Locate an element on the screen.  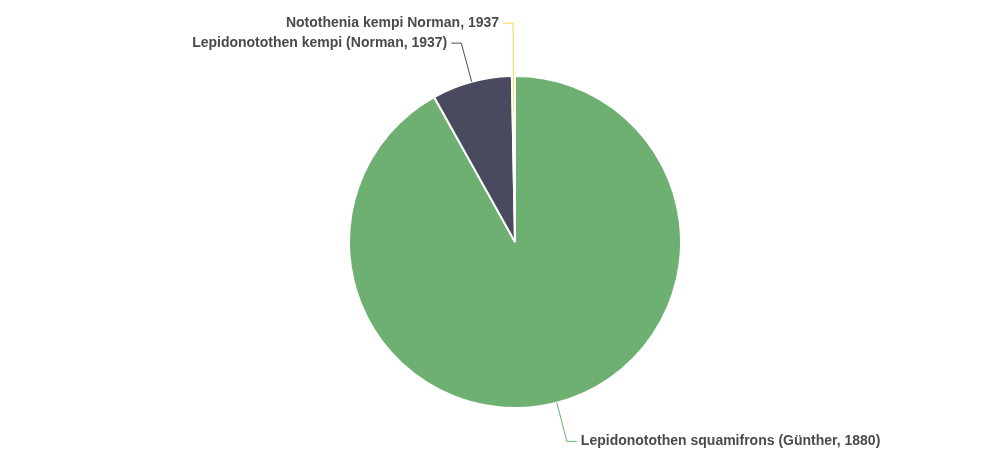
slice-label: Lepidonotothen squamifrons (Günther, 1880) is located at coordinates (730, 440).